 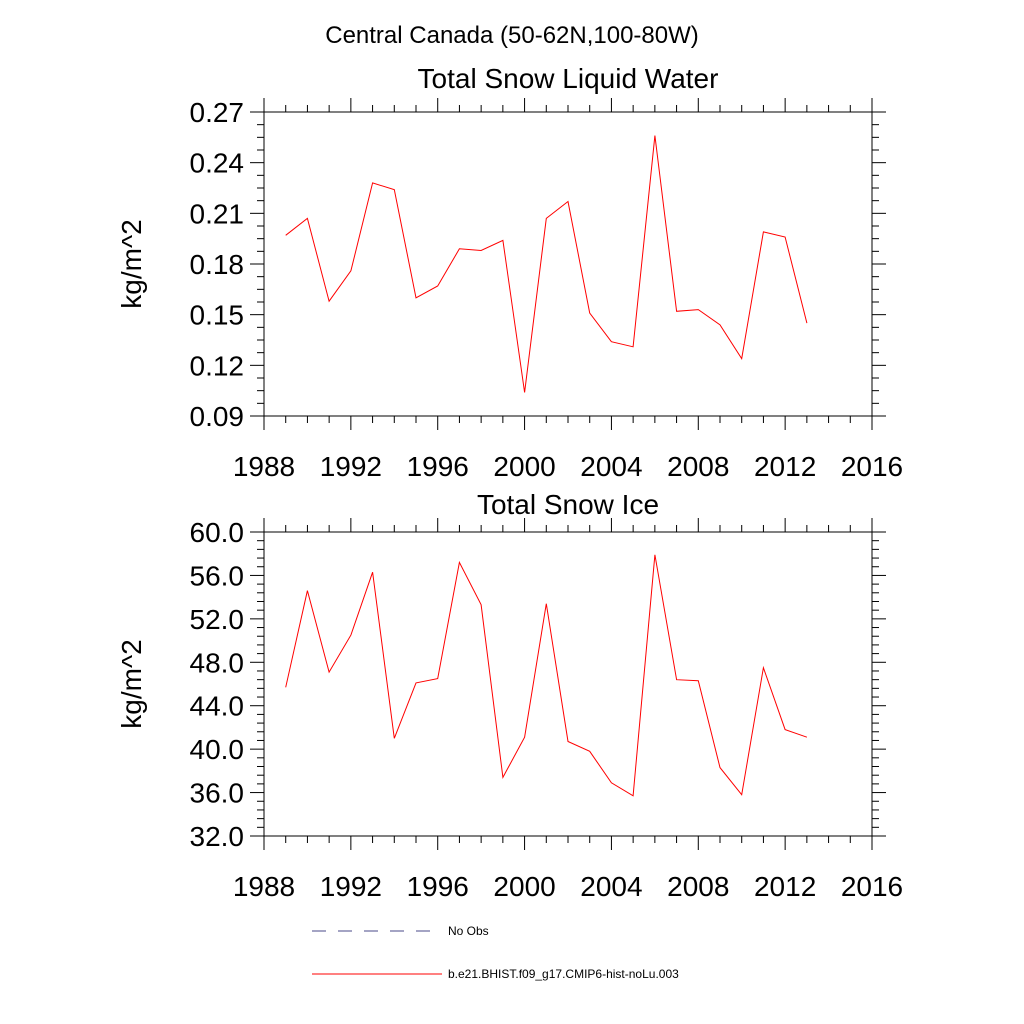 What do you see at coordinates (217, 749) in the screenshot?
I see `y-tick-label: 40.0` at bounding box center [217, 749].